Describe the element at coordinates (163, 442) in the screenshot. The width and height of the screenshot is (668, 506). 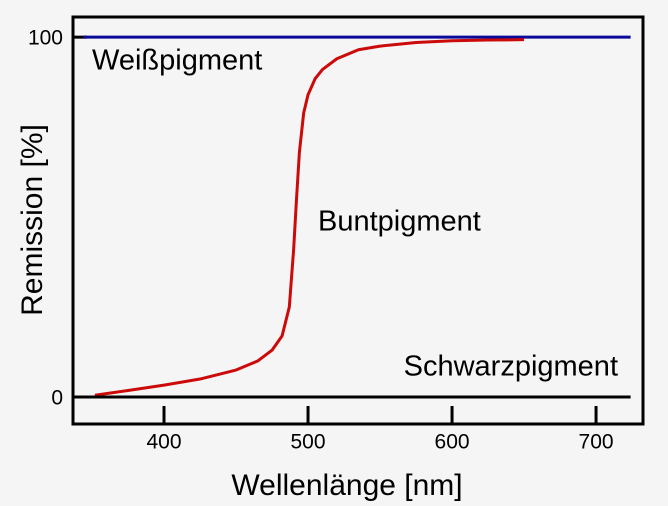
I see `x-tick-label: 400` at that location.